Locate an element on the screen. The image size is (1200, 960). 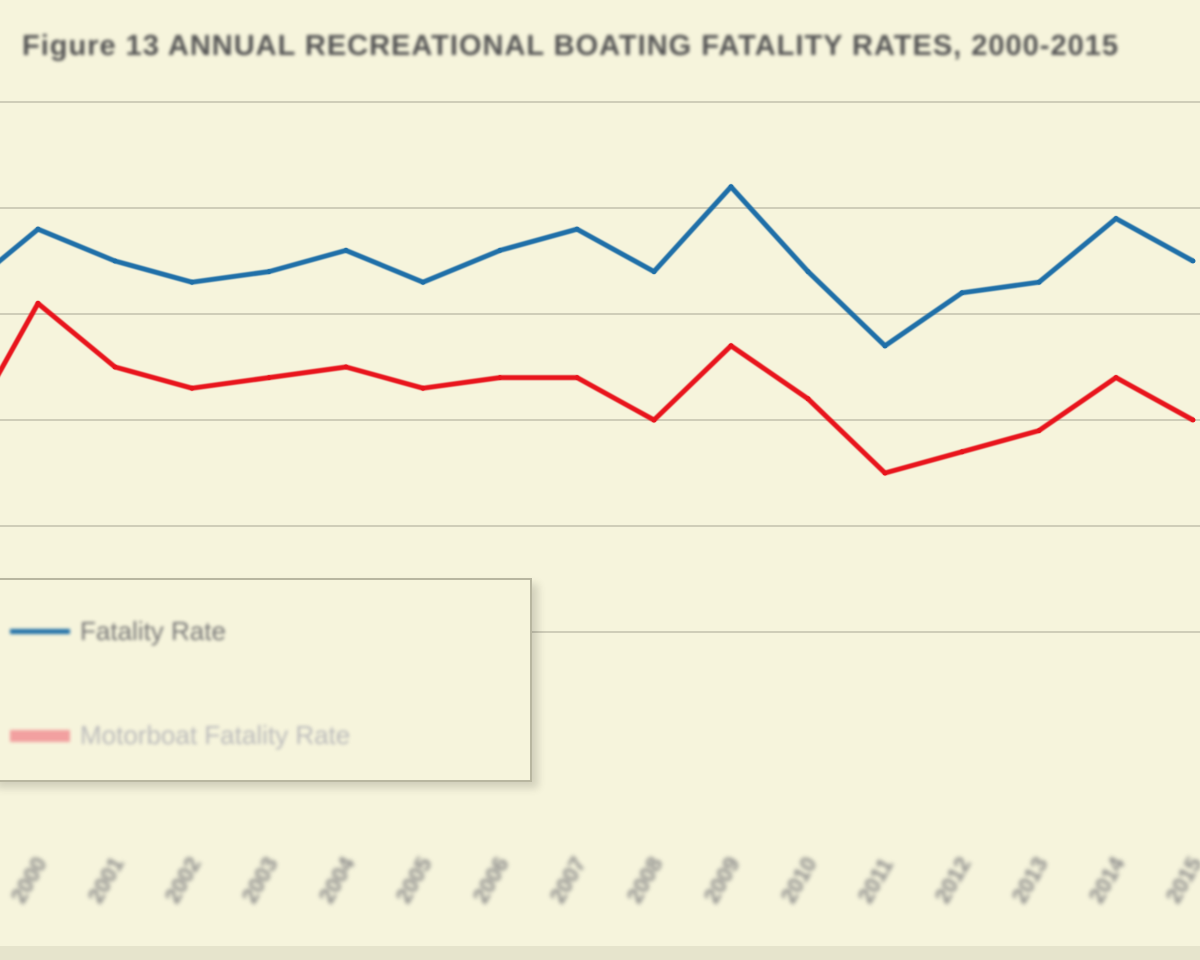
x-tick-label: 2013 is located at coordinates (1030, 880).